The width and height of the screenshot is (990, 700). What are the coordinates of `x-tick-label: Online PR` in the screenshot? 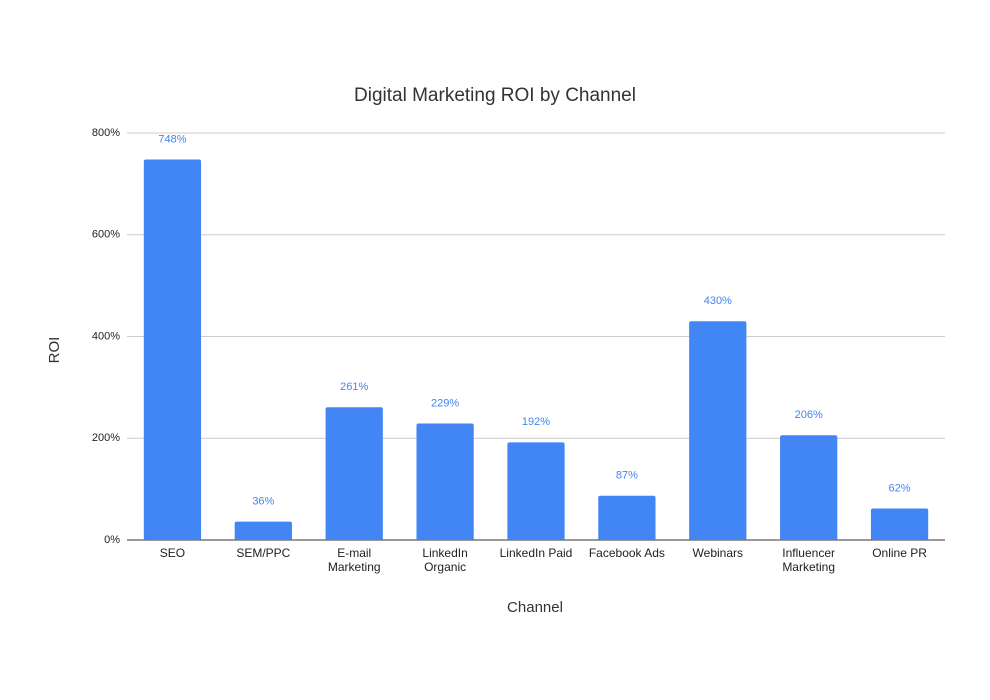 It's located at (899, 553).